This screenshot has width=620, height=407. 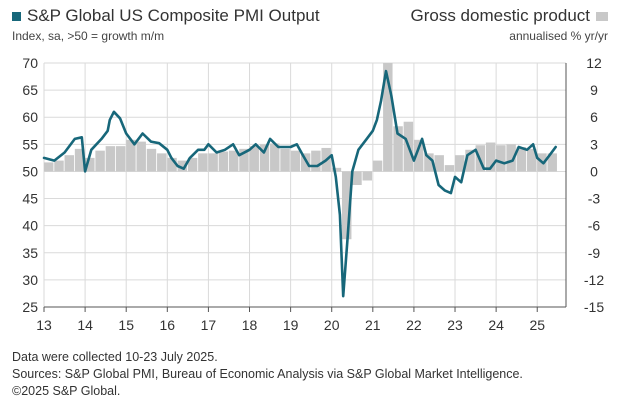 What do you see at coordinates (44, 325) in the screenshot?
I see `x-tick-label: 13` at bounding box center [44, 325].